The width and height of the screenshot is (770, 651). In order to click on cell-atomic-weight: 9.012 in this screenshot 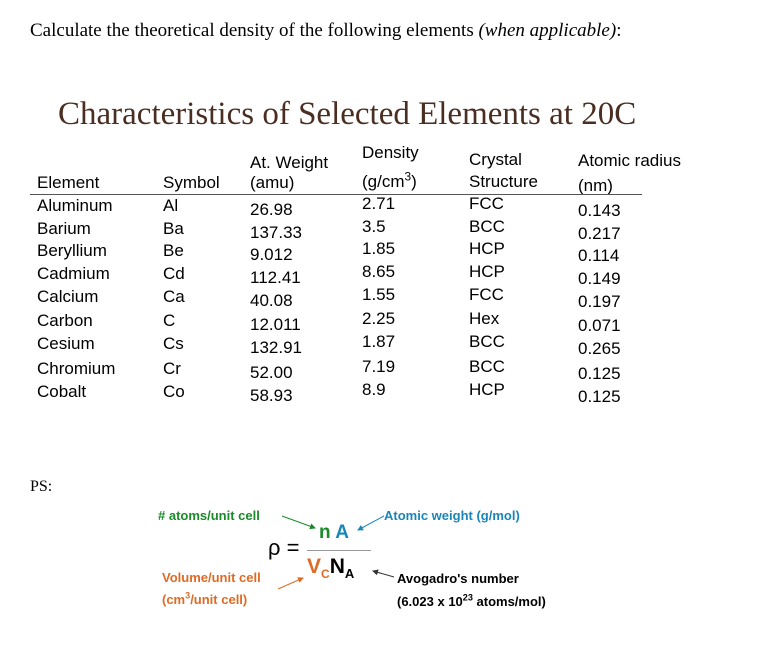, I will do `click(271, 254)`.